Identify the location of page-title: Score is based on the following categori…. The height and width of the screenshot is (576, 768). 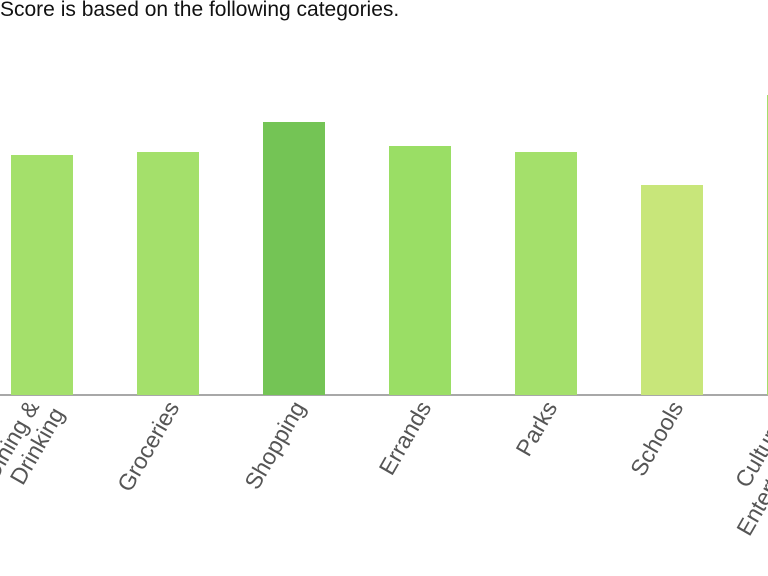
(199, 10).